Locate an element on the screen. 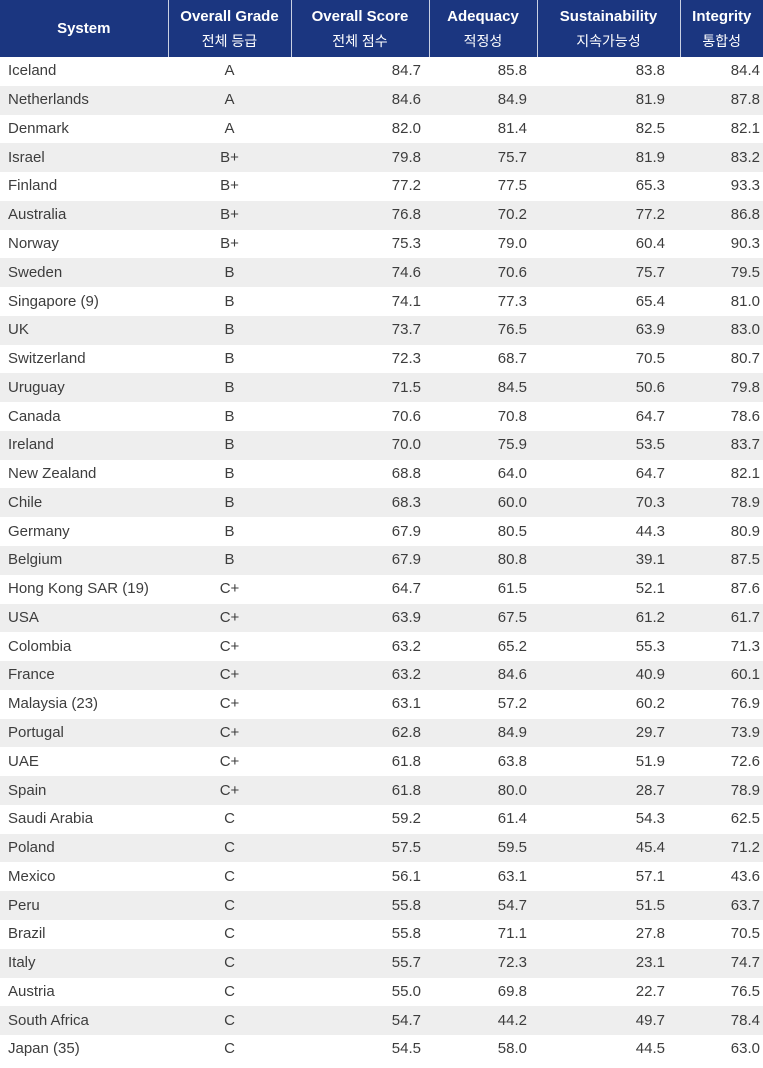 The image size is (763, 1068). overall-score-cell: 79.8 is located at coordinates (360, 158).